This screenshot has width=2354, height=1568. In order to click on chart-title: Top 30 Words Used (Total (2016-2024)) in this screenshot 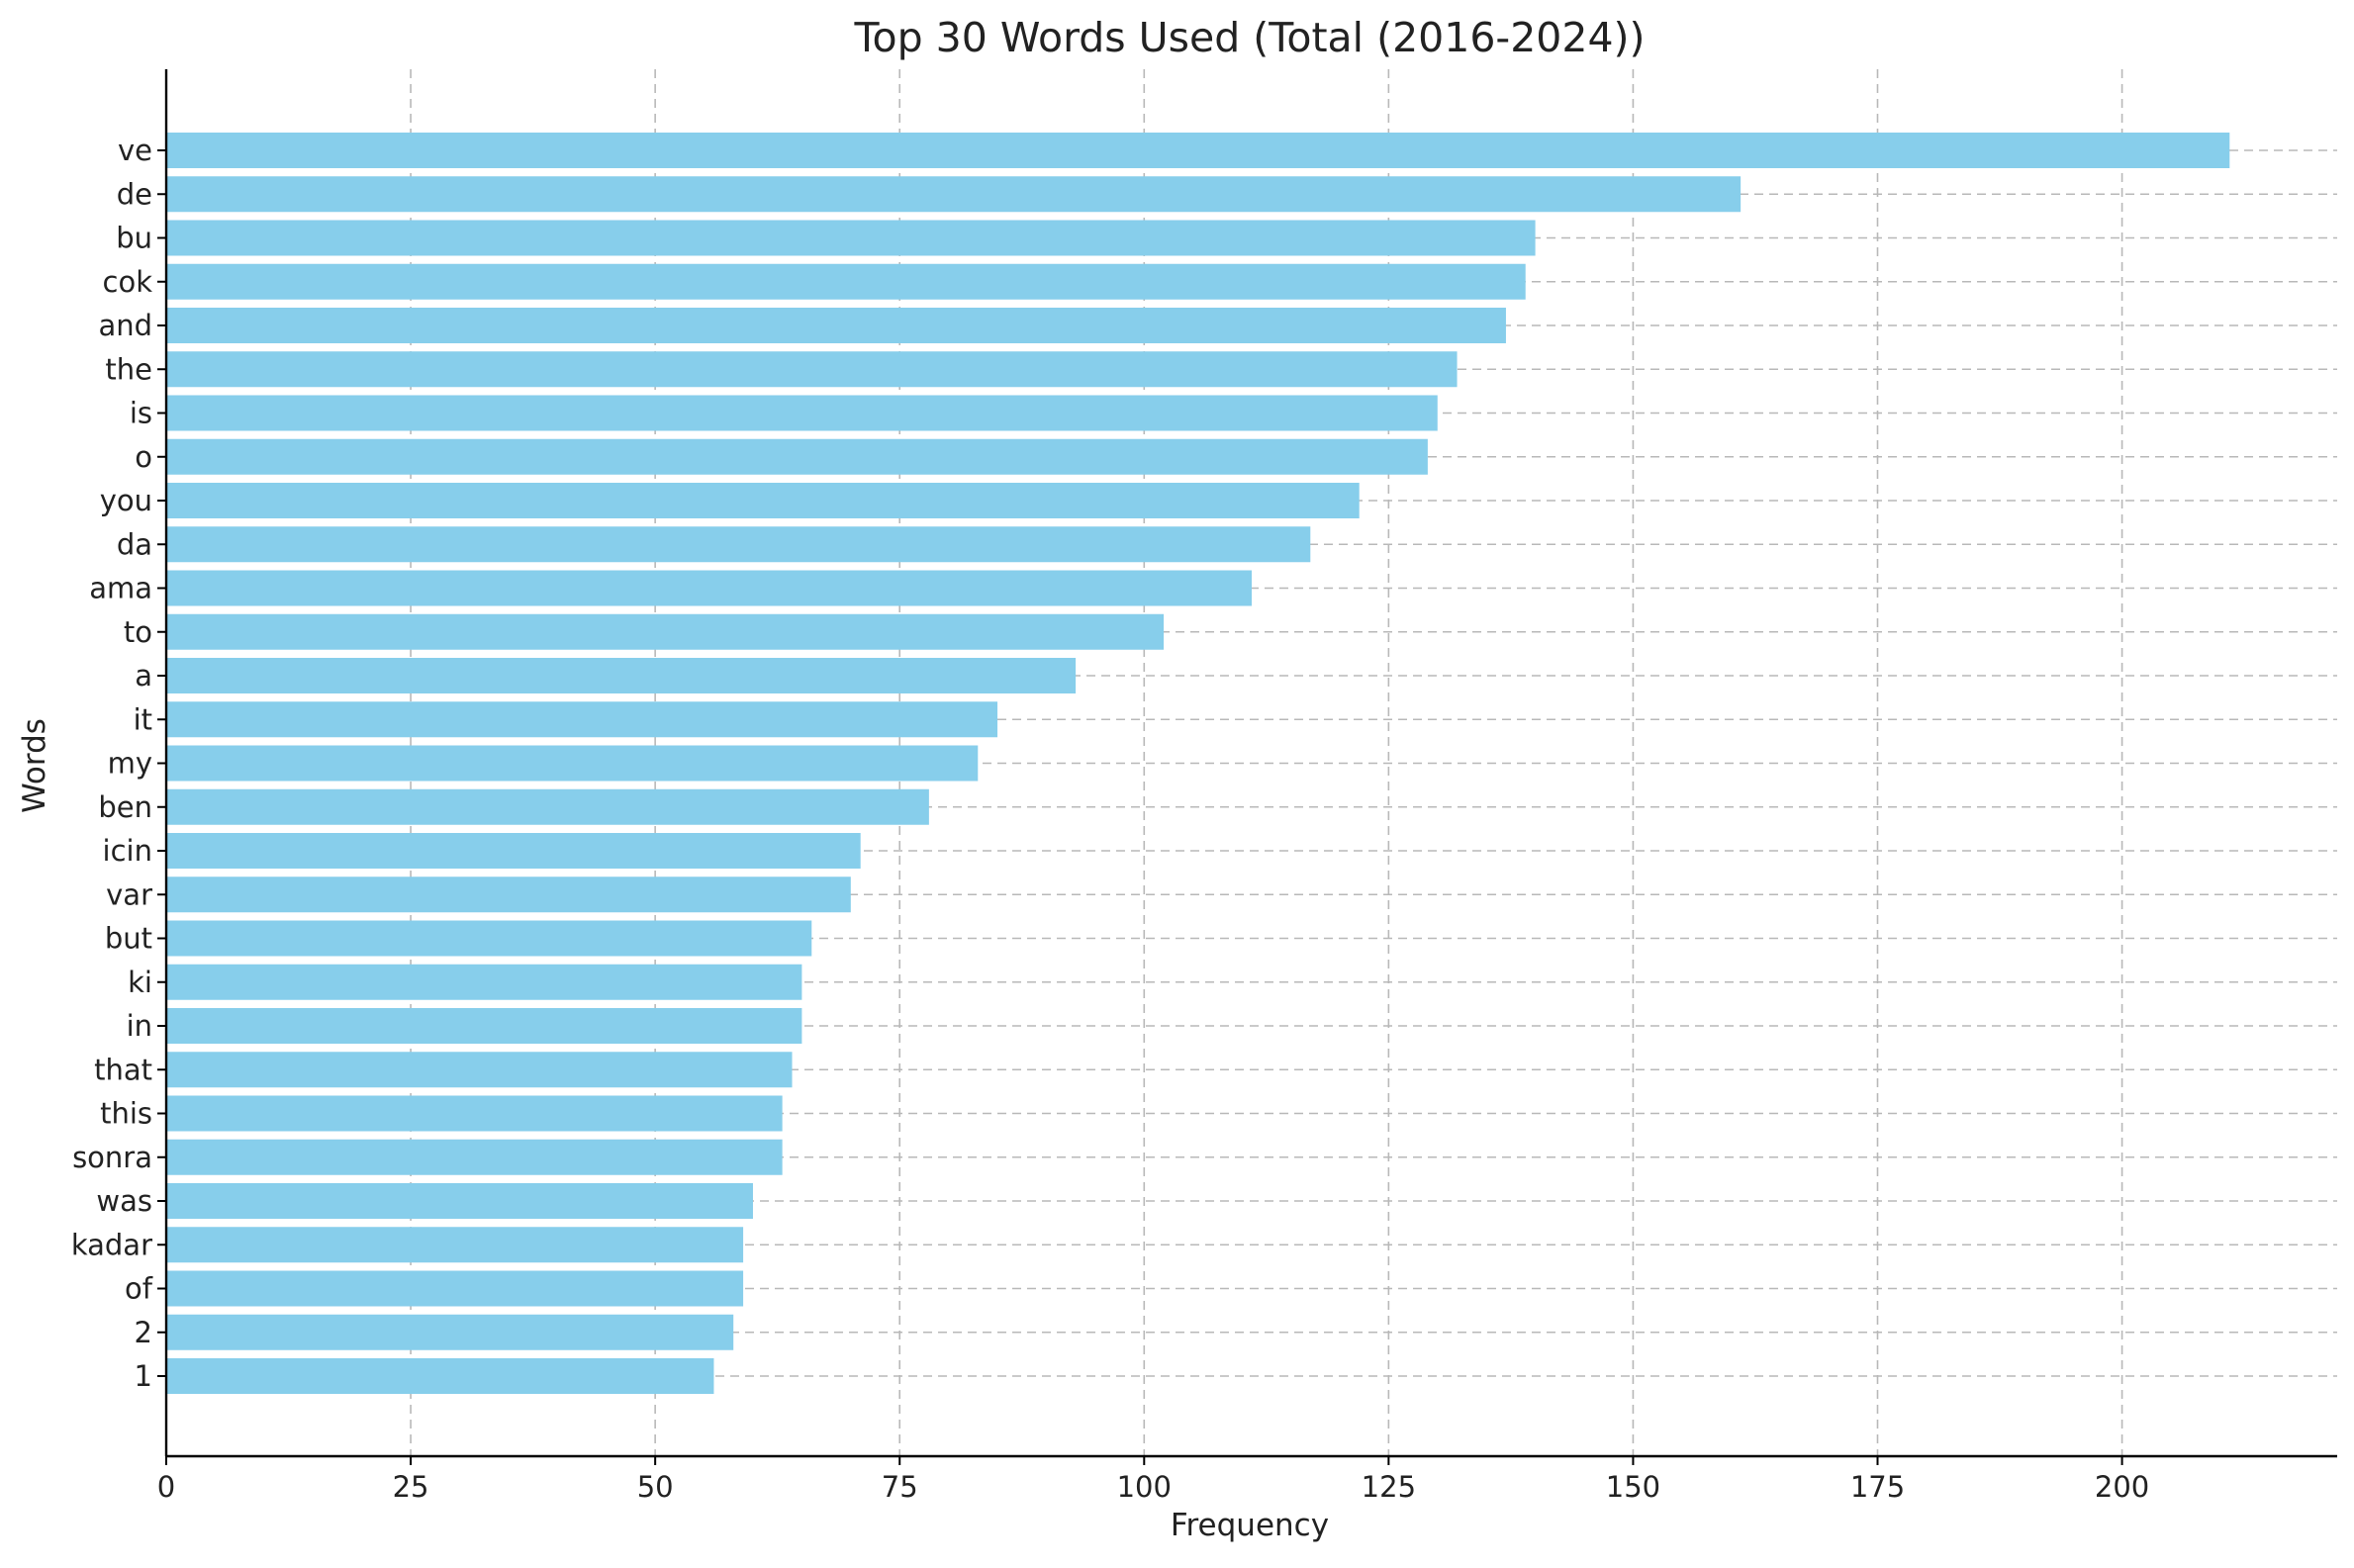, I will do `click(1249, 37)`.